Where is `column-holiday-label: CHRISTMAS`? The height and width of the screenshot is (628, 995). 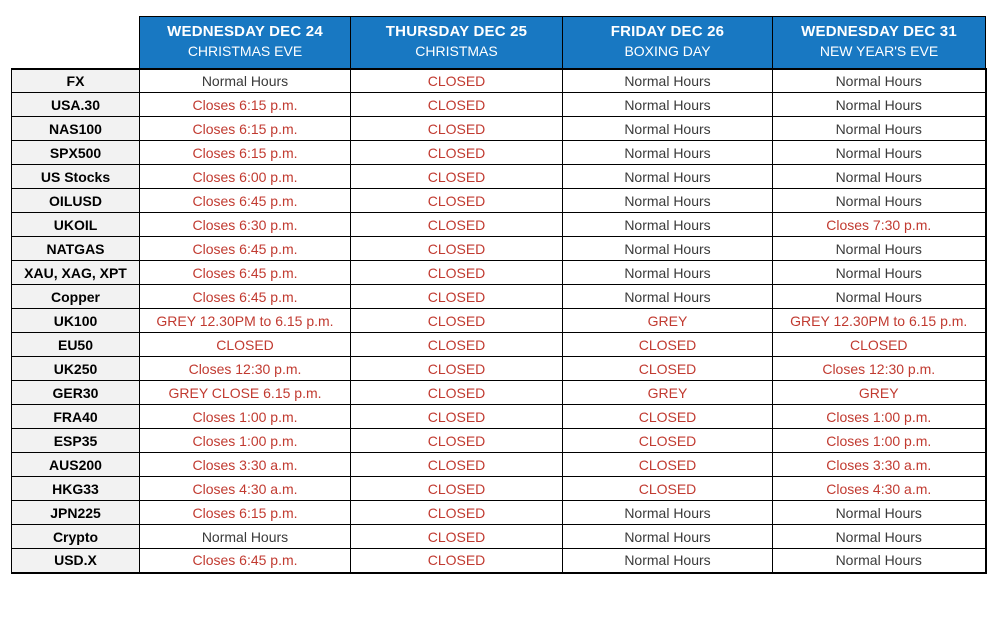
column-holiday-label: CHRISTMAS is located at coordinates (456, 50).